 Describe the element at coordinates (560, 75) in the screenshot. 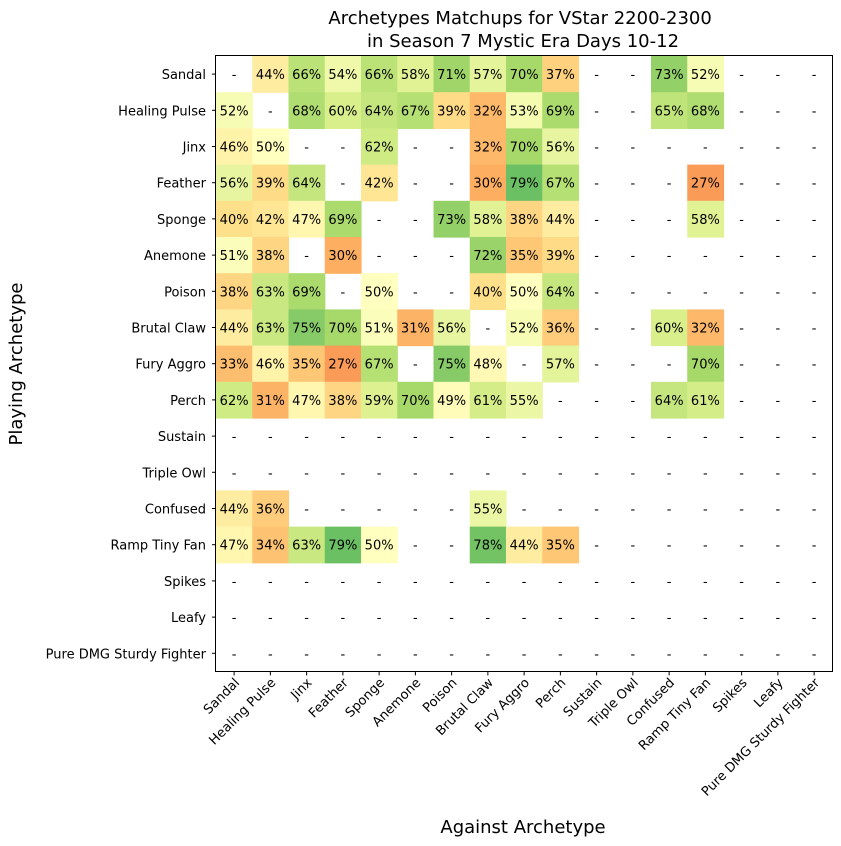

I see `cell-value-label: 37%` at that location.